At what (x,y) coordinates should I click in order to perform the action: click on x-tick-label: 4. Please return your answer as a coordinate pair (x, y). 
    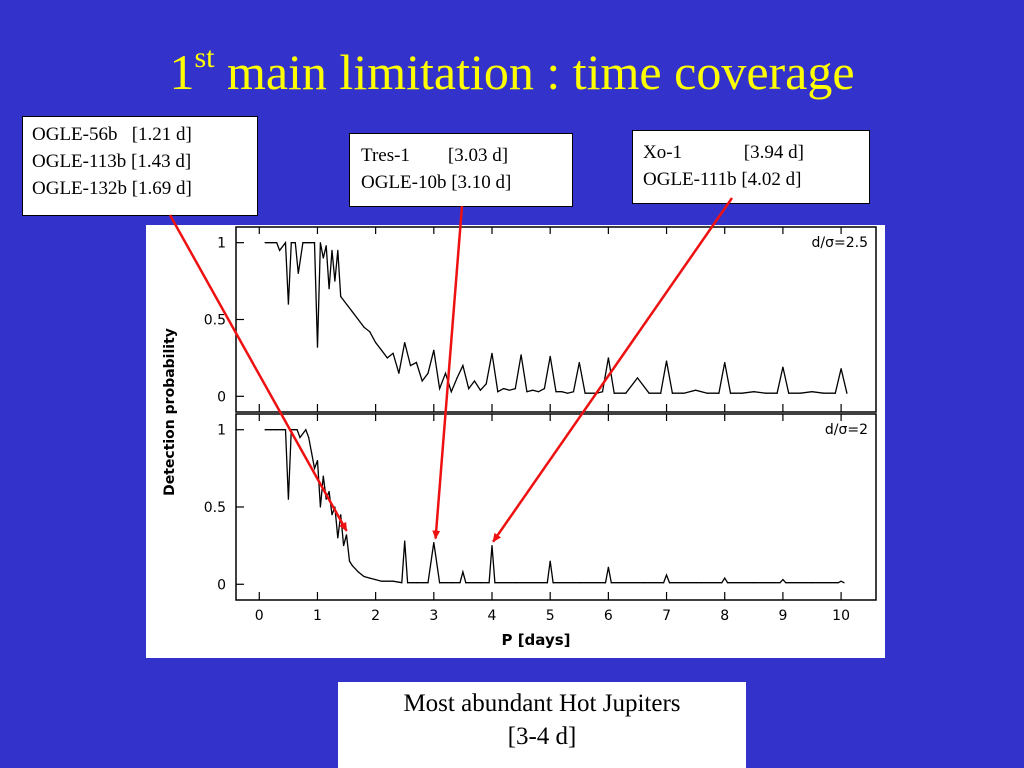
    Looking at the image, I should click on (492, 616).